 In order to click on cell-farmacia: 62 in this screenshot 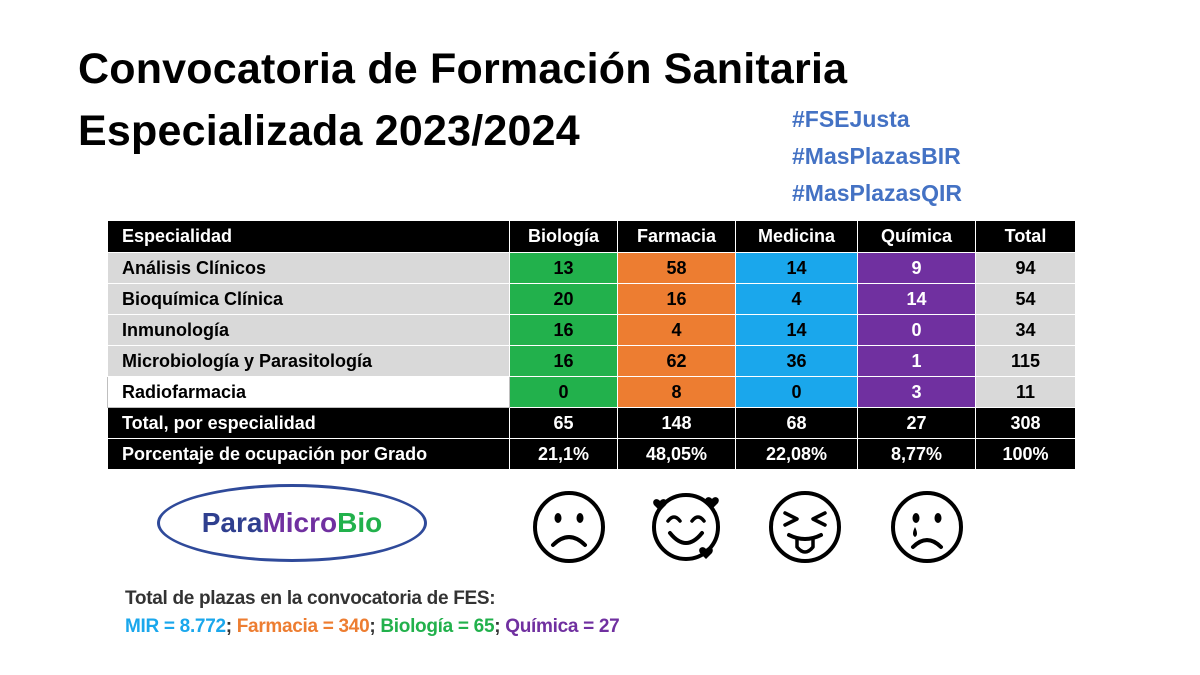, I will do `click(676, 361)`.